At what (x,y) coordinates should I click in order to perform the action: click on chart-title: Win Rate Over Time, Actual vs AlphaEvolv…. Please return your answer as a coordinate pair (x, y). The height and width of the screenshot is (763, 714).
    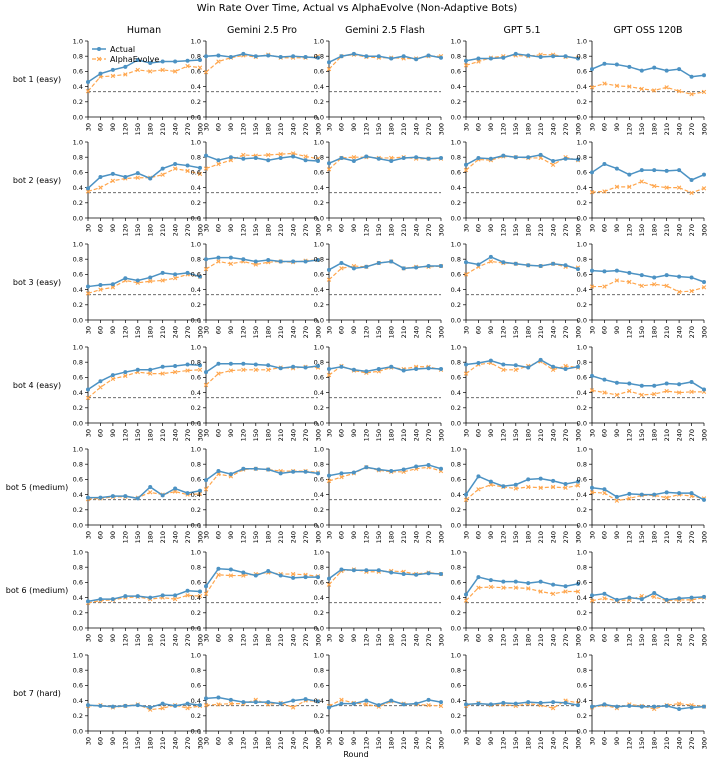
    Looking at the image, I should click on (357, 8).